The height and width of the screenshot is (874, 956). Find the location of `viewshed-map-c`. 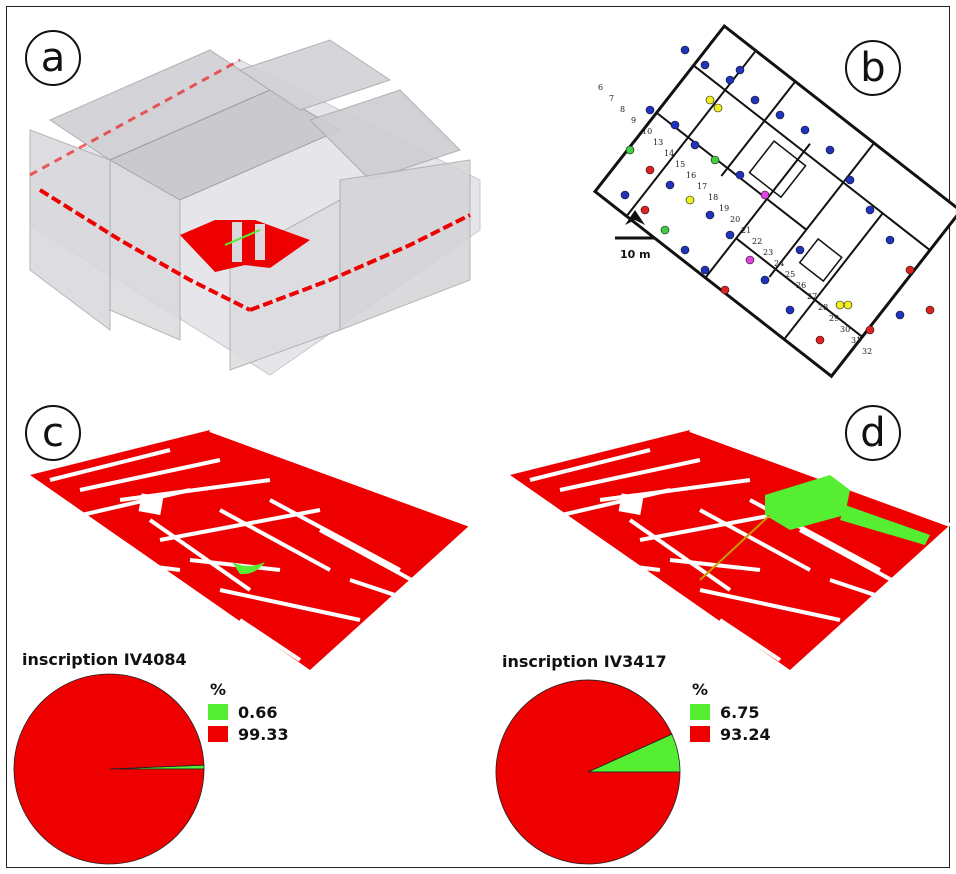

viewshed-map-c is located at coordinates (250, 549).